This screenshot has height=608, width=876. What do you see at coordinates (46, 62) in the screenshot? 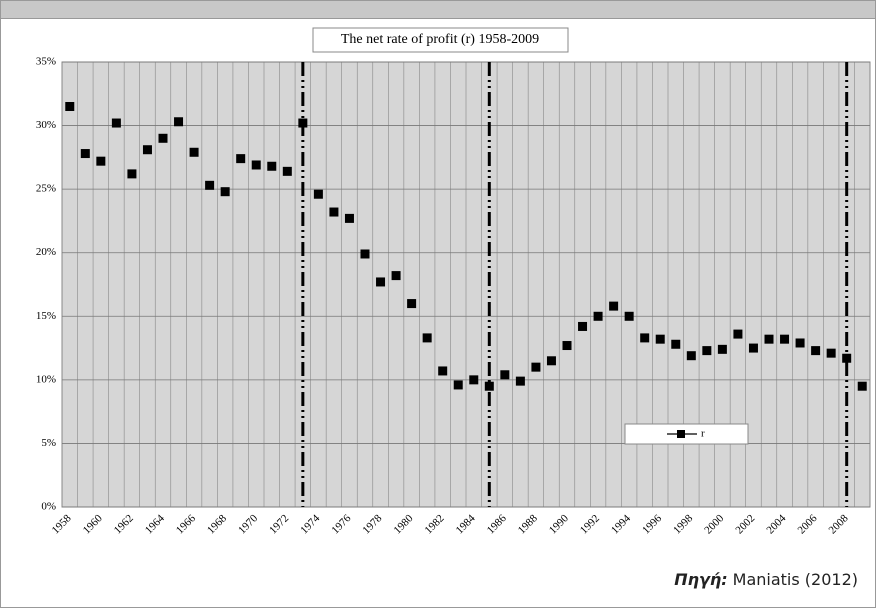
I see `y-tick-label: 35%` at bounding box center [46, 62].